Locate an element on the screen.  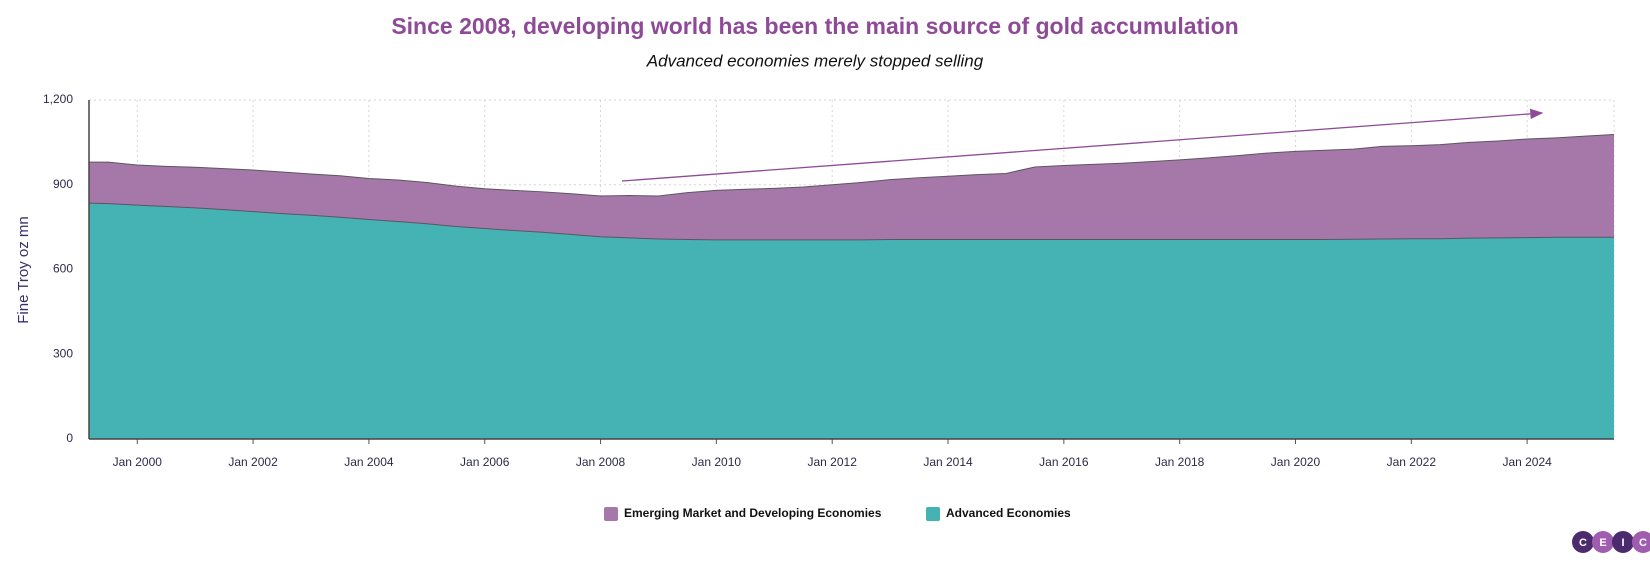
y-tick-label: 300 is located at coordinates (63, 353).